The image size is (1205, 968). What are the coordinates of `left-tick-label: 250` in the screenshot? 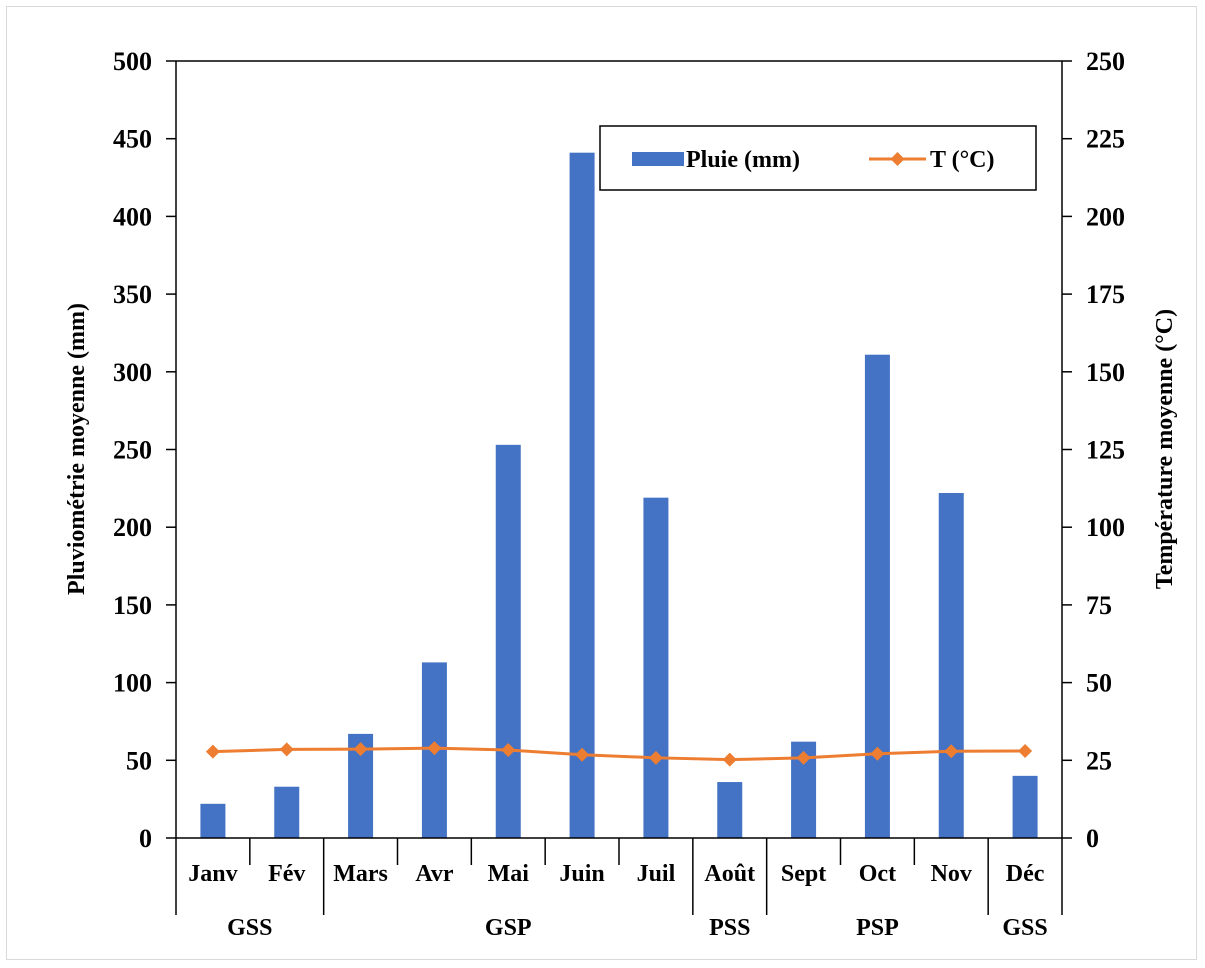 It's located at (132, 450).